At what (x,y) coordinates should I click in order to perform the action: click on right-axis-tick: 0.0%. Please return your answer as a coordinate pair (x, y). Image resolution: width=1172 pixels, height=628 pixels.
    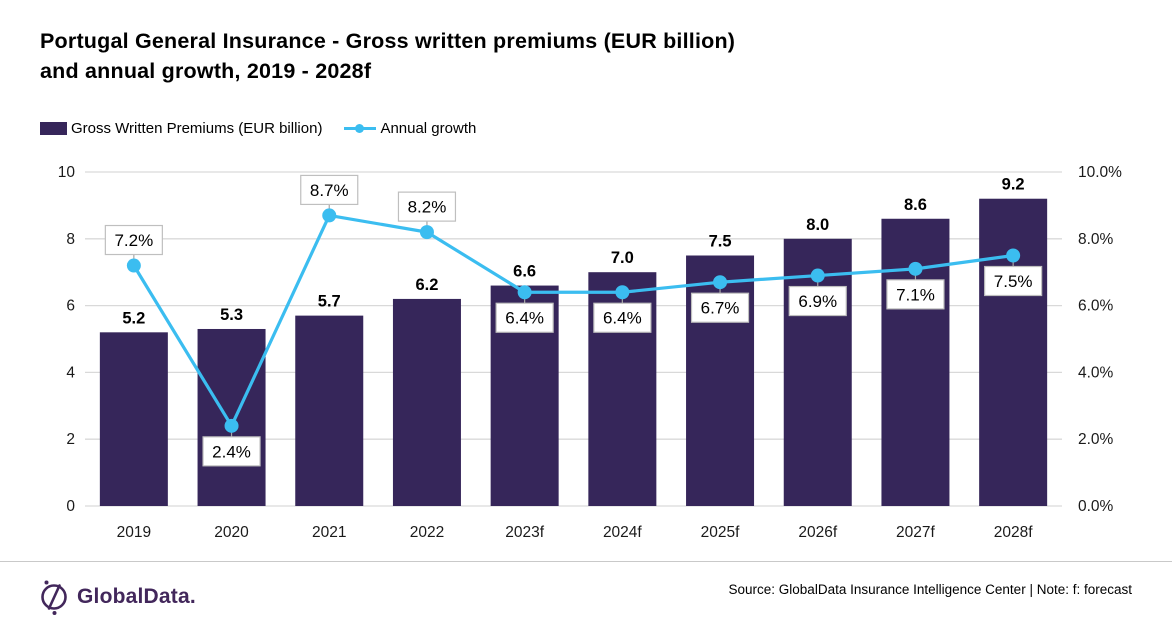
    Looking at the image, I should click on (1096, 506).